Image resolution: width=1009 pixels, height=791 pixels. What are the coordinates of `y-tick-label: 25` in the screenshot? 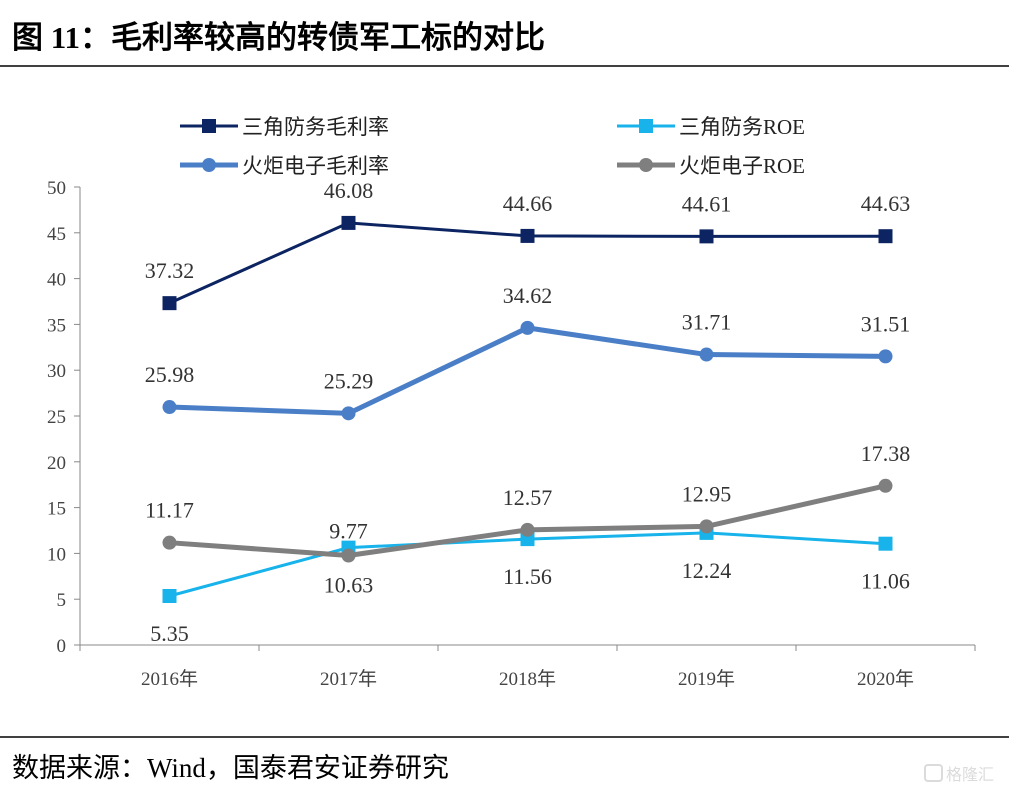 It's located at (56, 417).